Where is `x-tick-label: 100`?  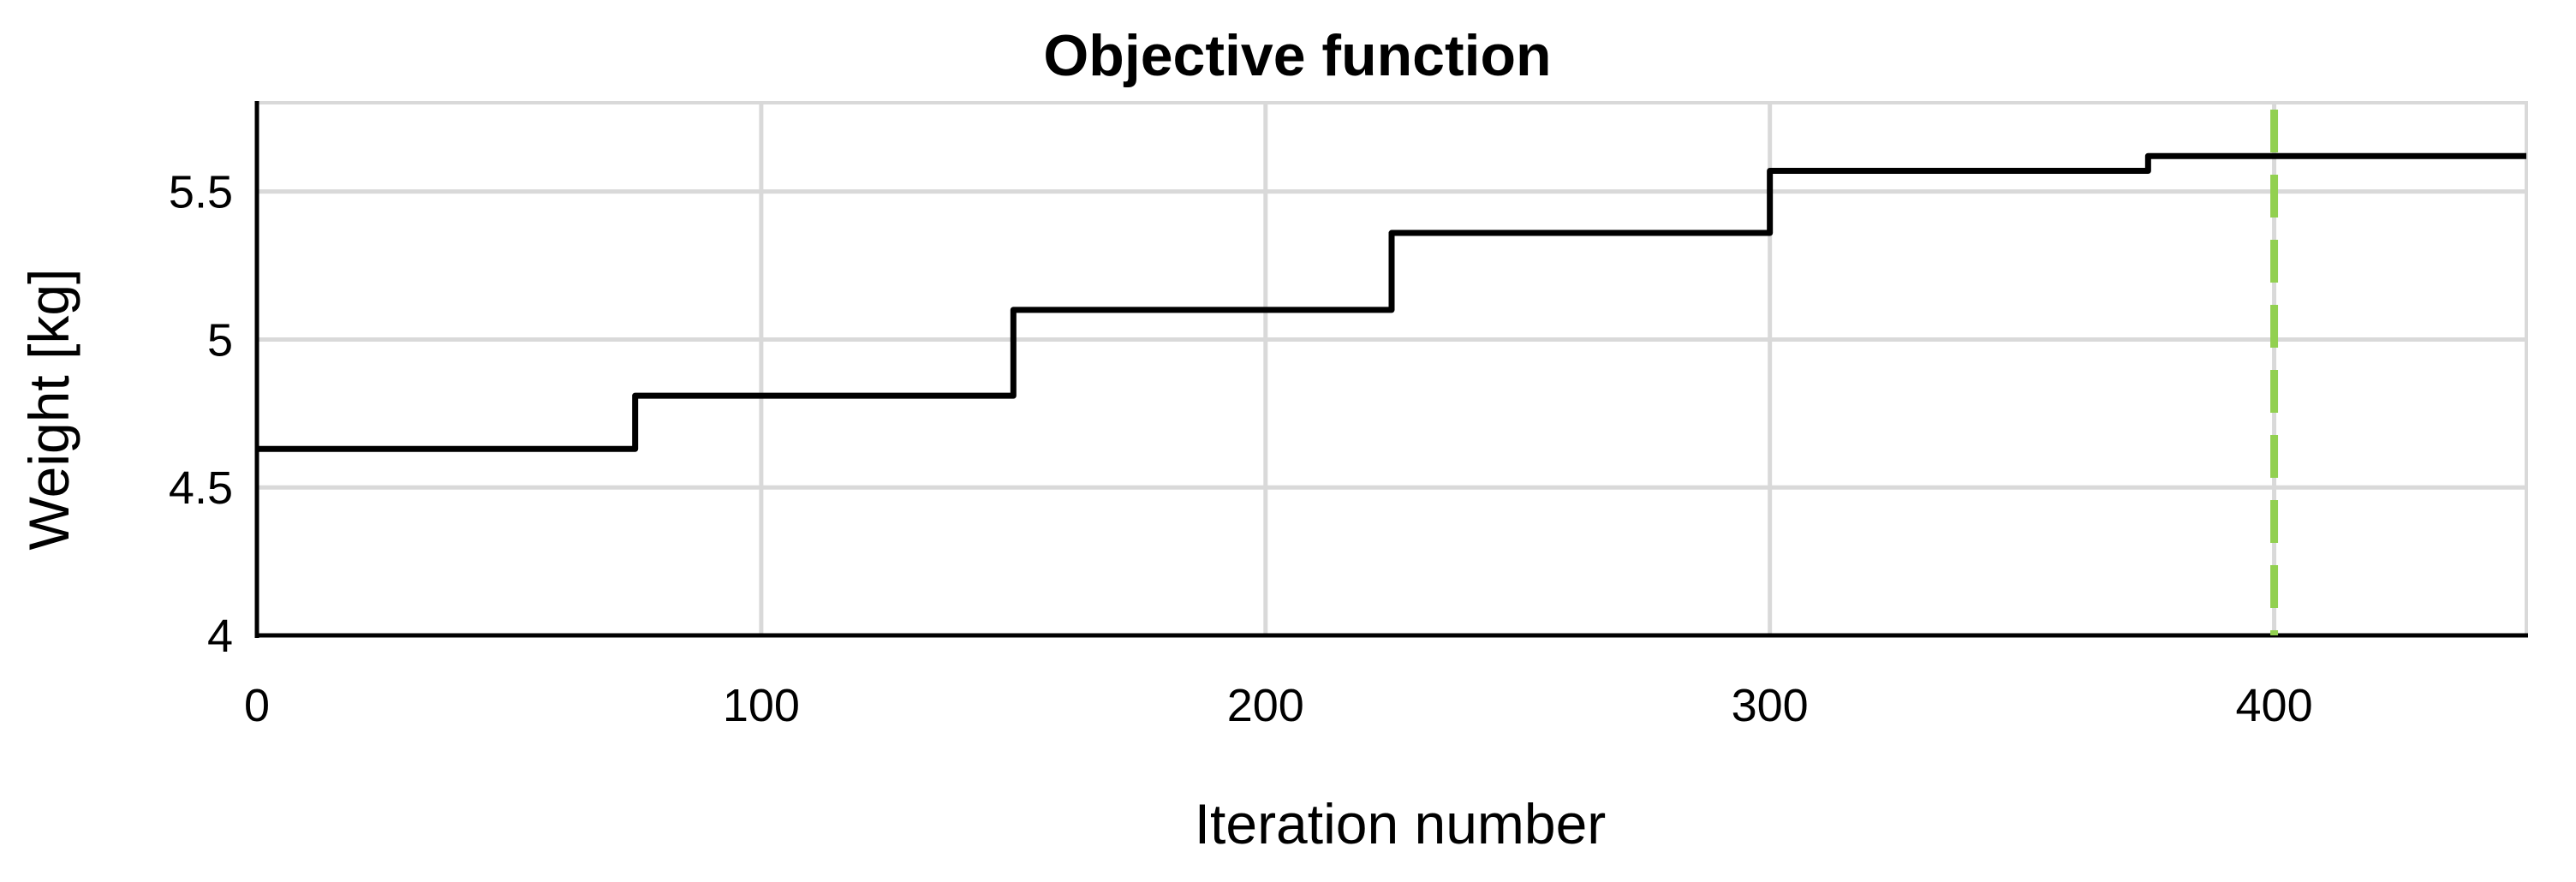
x-tick-label: 100 is located at coordinates (761, 706).